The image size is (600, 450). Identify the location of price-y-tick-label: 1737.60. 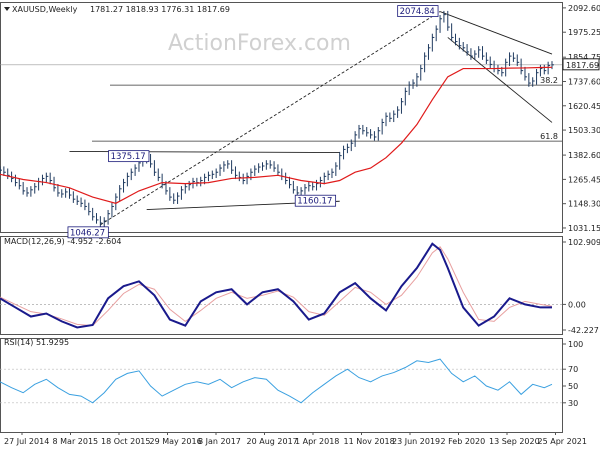
(584, 81).